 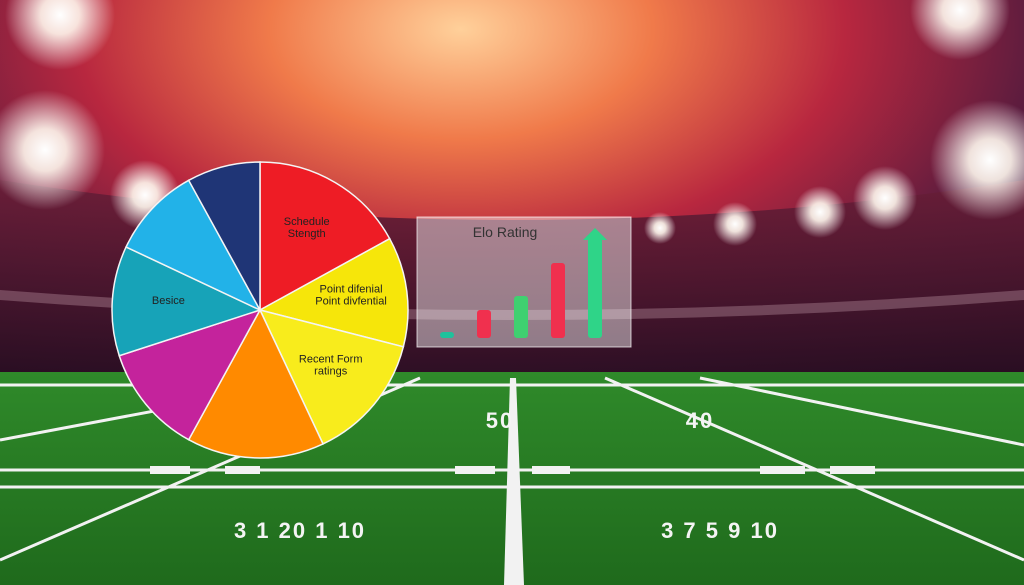 What do you see at coordinates (720, 530) in the screenshot?
I see `yard-number: 3 7 5 9 10` at bounding box center [720, 530].